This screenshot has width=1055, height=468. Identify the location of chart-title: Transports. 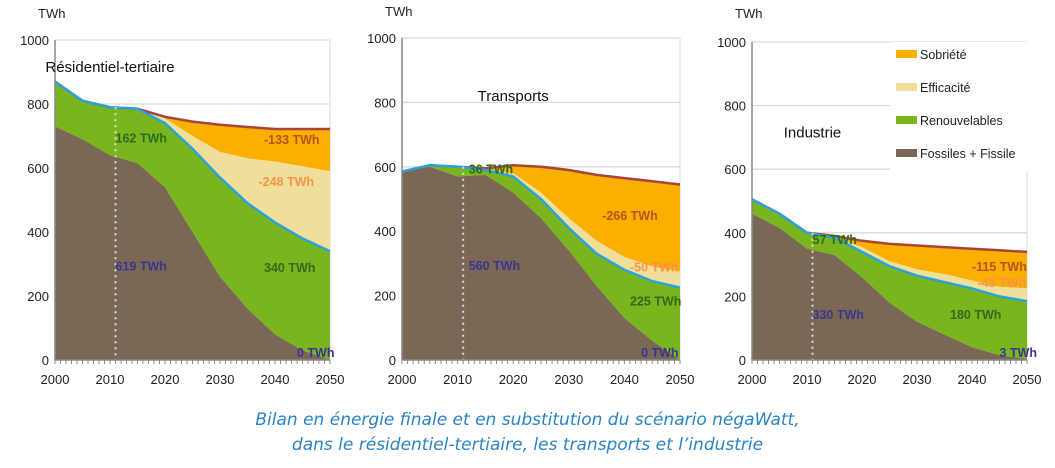
(513, 96).